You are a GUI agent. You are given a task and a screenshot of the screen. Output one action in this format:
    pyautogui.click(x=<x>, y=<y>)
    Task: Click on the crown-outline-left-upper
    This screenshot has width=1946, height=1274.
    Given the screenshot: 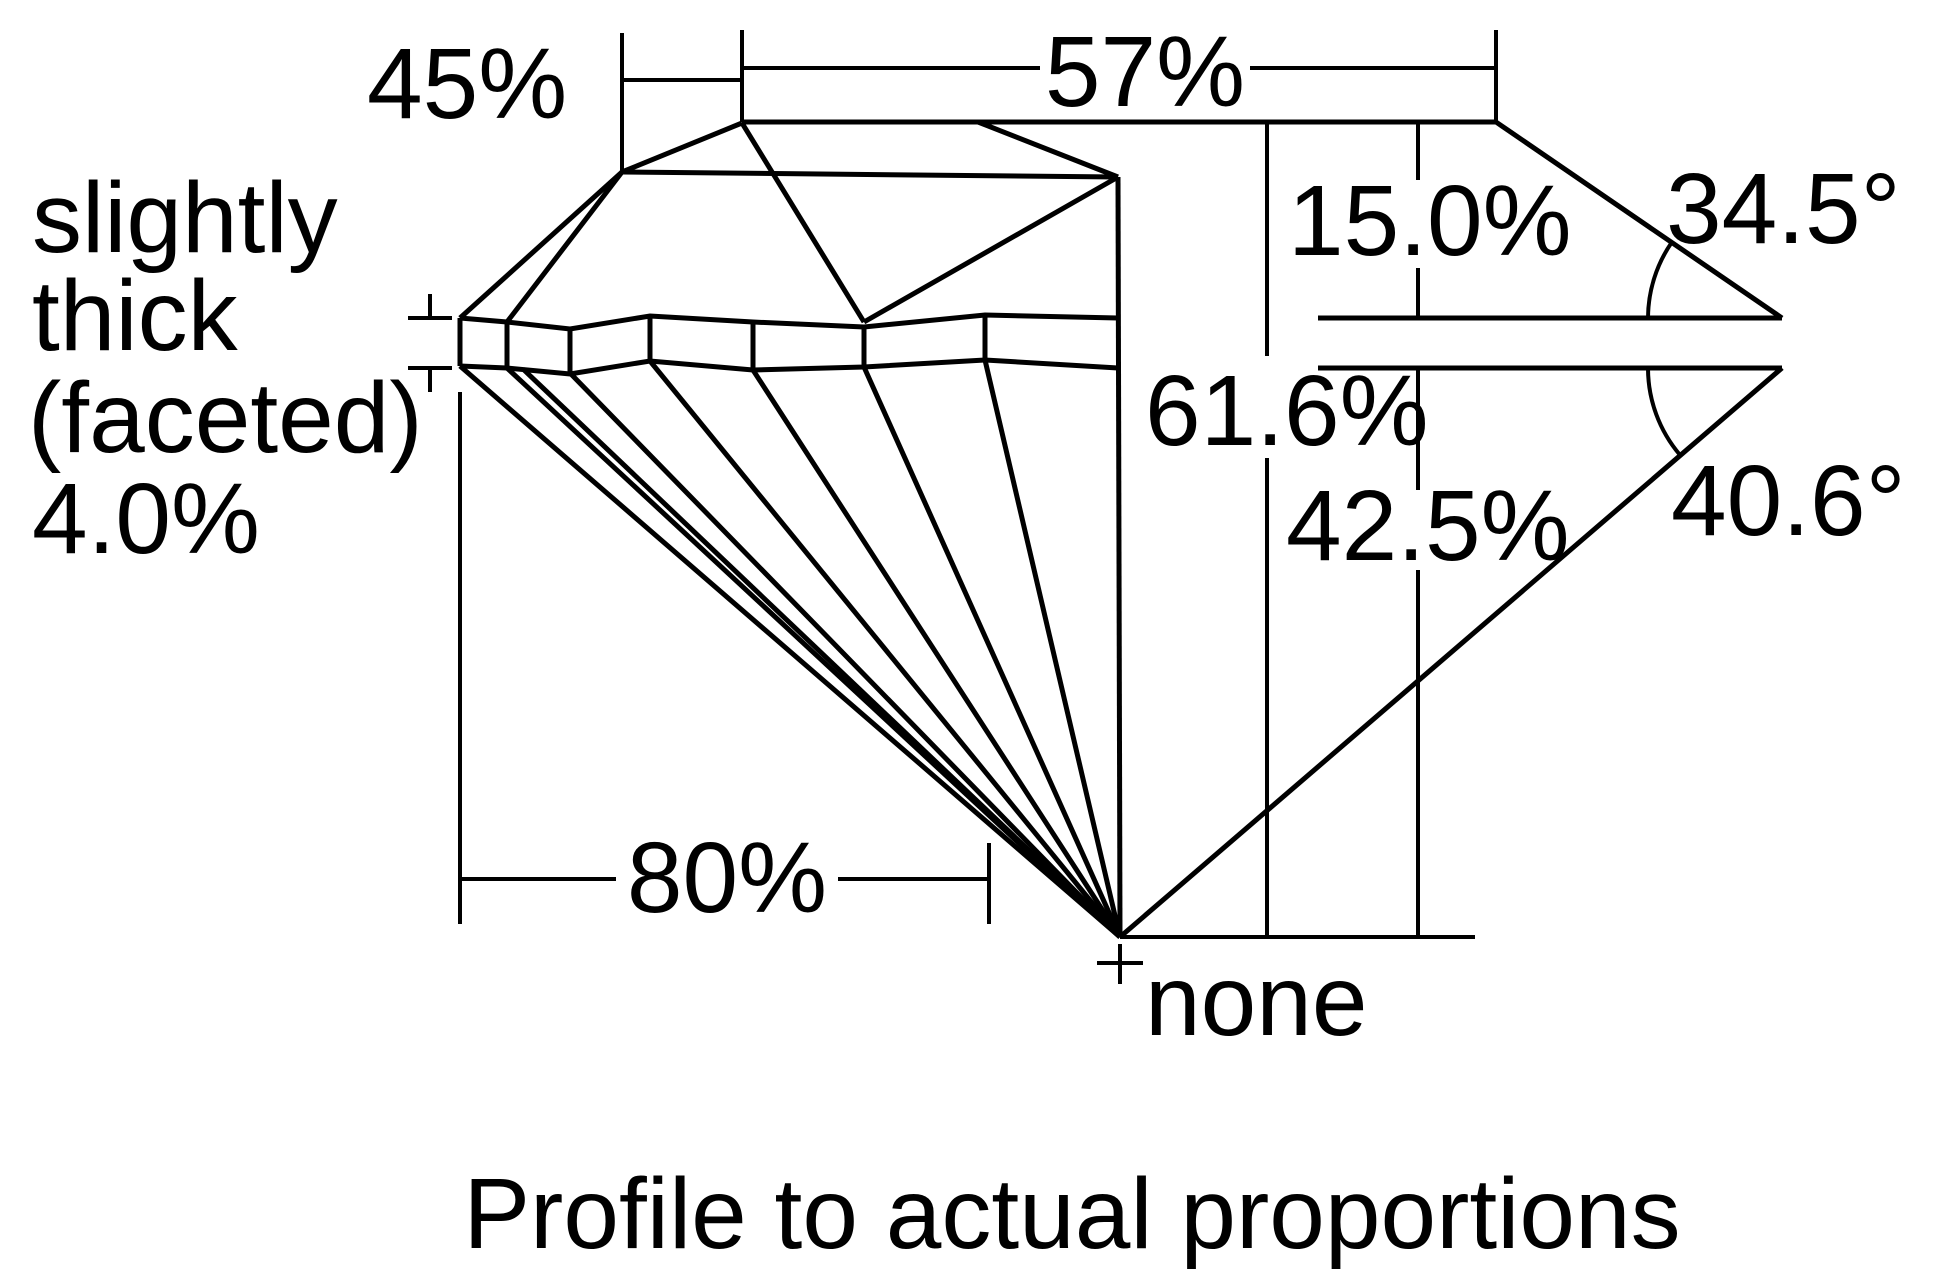 What is the action you would take?
    pyautogui.click(x=682, y=147)
    